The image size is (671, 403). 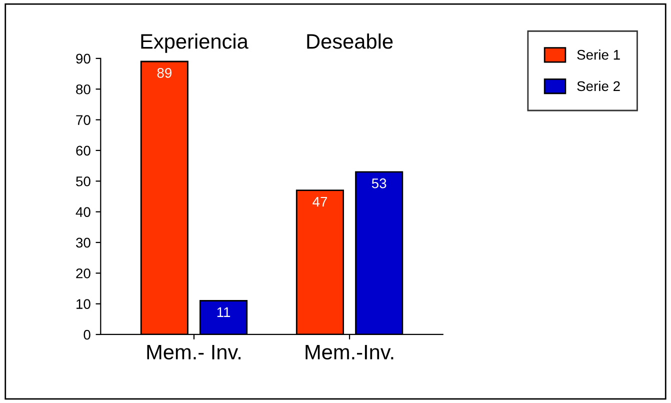 I want to click on text: Deseable, so click(x=350, y=41).